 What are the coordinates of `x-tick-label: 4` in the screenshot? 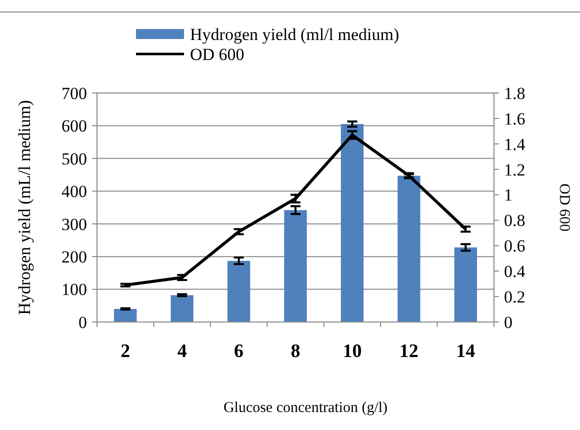 It's located at (182, 351).